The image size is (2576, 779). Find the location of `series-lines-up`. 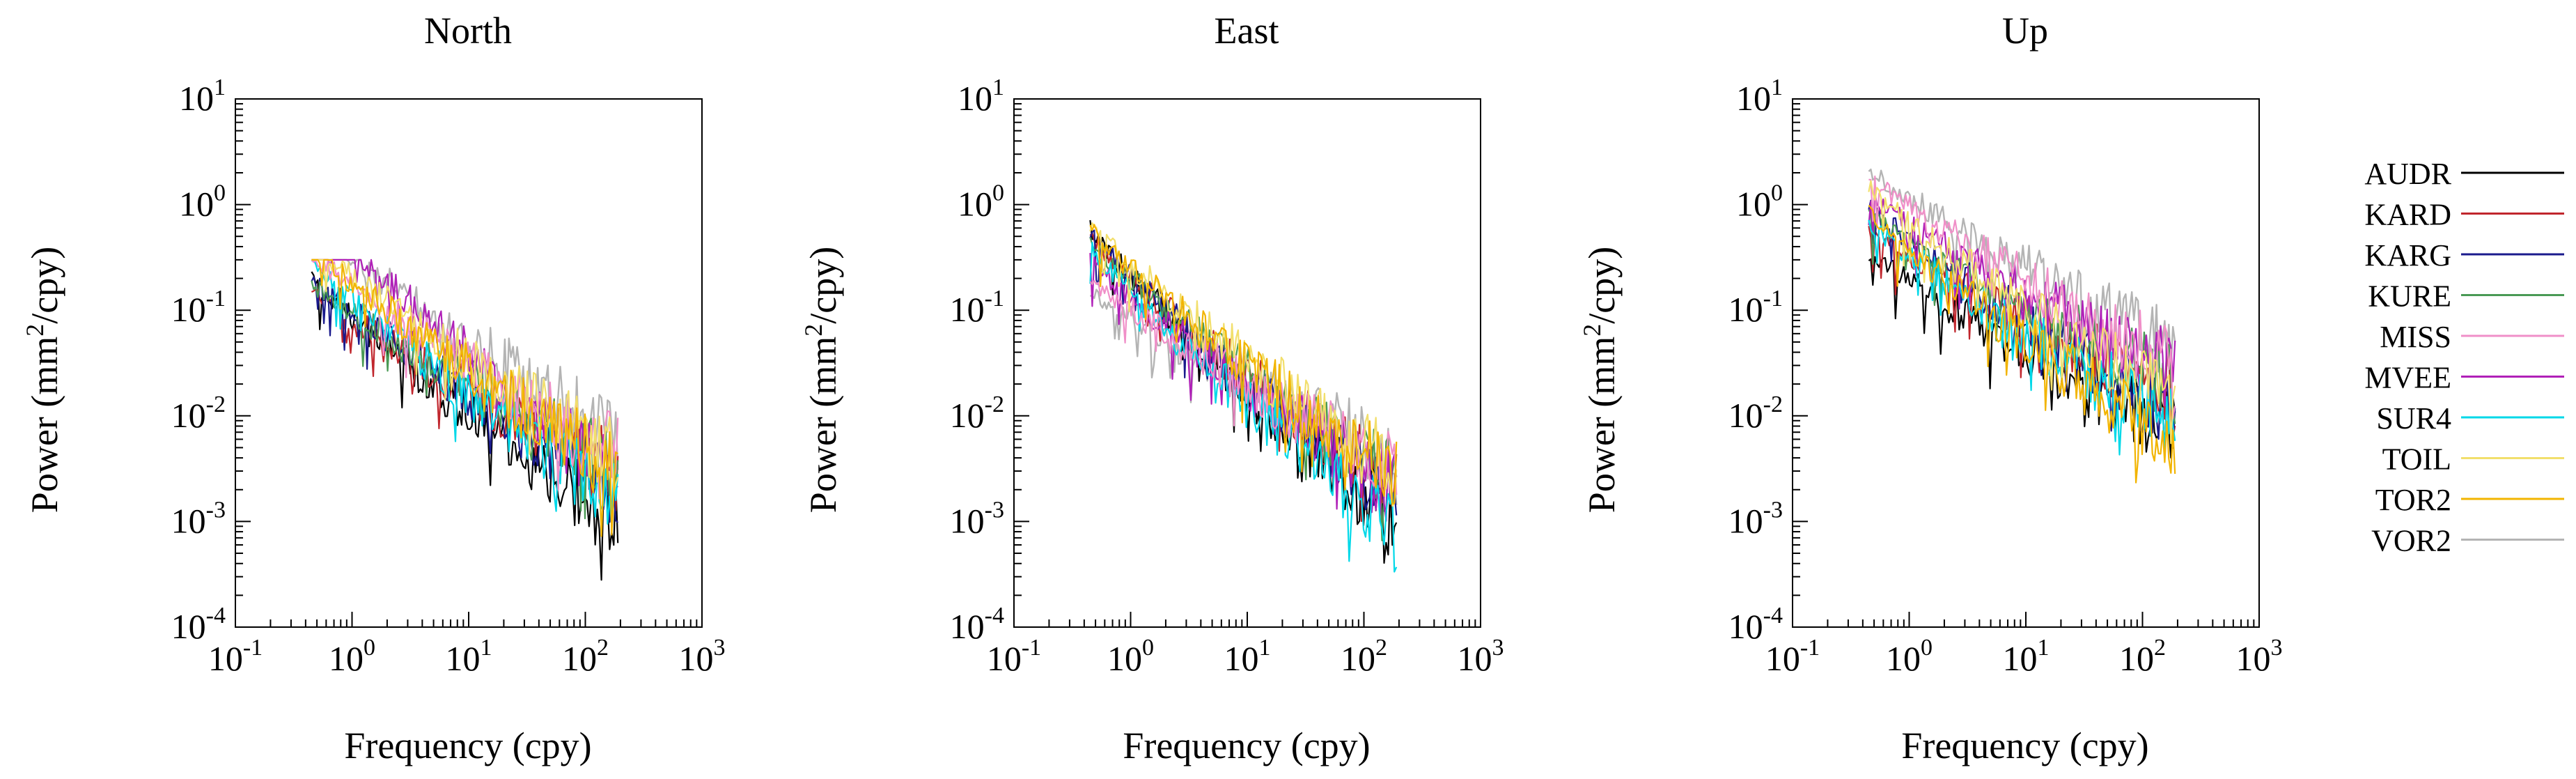

series-lines-up is located at coordinates (2022, 326).